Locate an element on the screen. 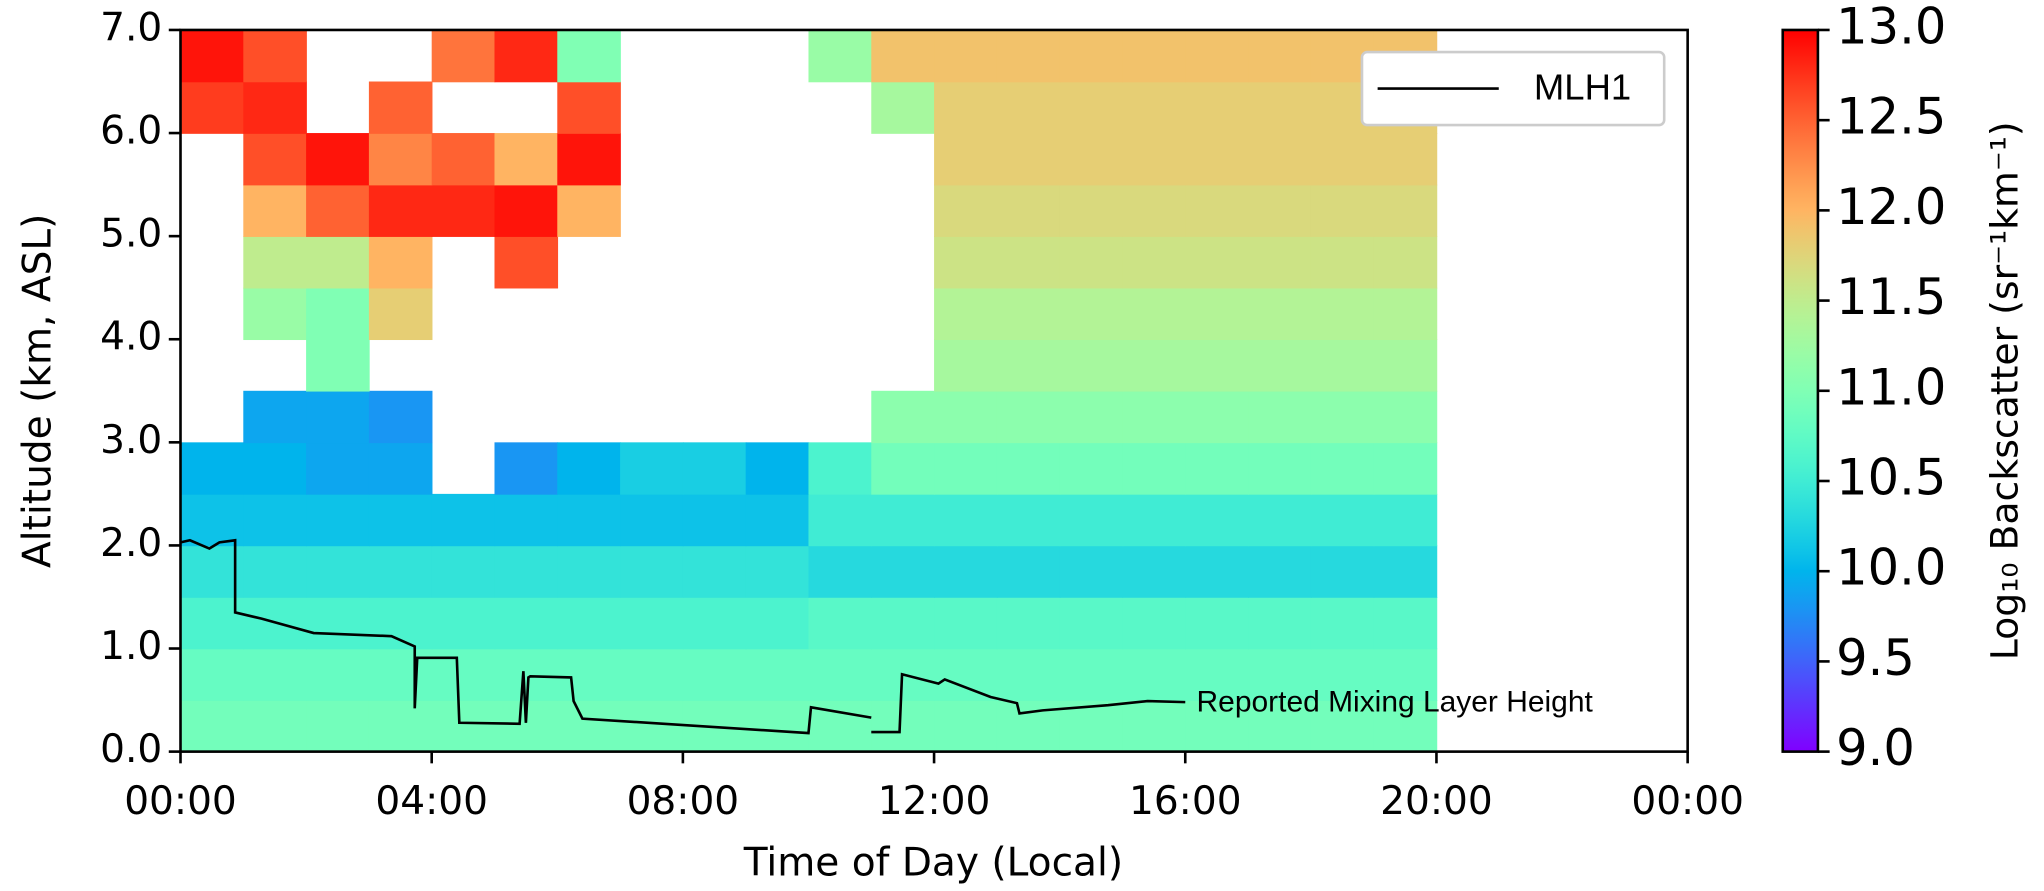 The image size is (2044, 891). y-tick-label: 1.0 is located at coordinates (131, 646).